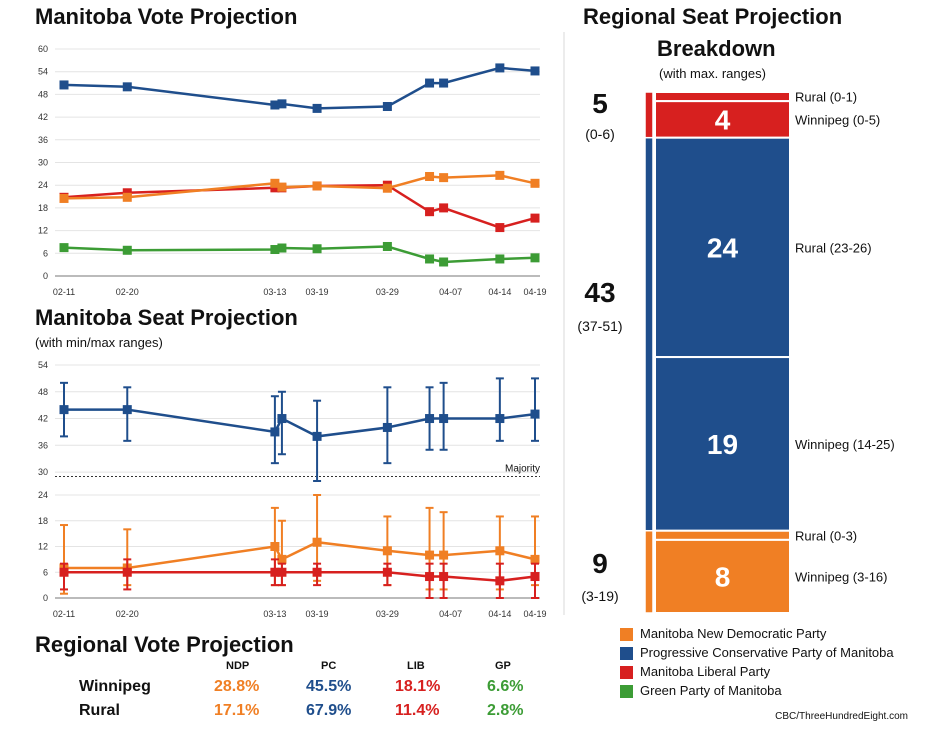  What do you see at coordinates (841, 576) in the screenshot?
I see `breakdown-segment-label: Winnipeg (3-16)` at bounding box center [841, 576].